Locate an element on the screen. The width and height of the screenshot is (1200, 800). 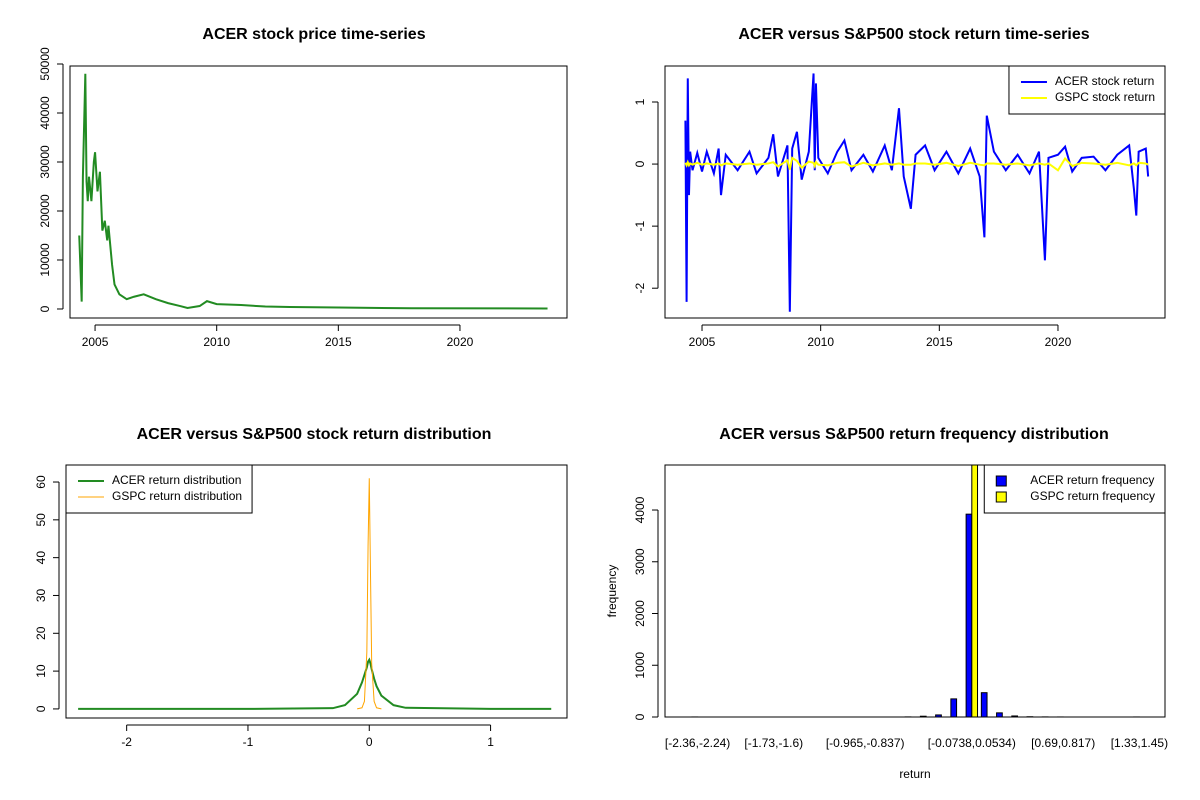
y-tick-label: 10000 is located at coordinates (45, 260).